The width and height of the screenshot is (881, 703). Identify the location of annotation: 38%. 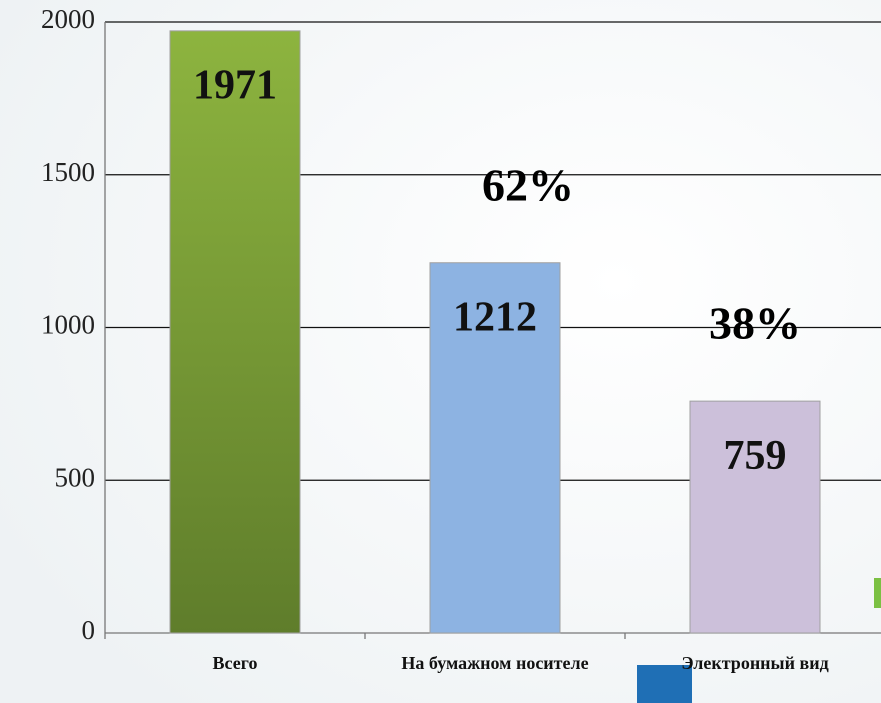
(755, 323).